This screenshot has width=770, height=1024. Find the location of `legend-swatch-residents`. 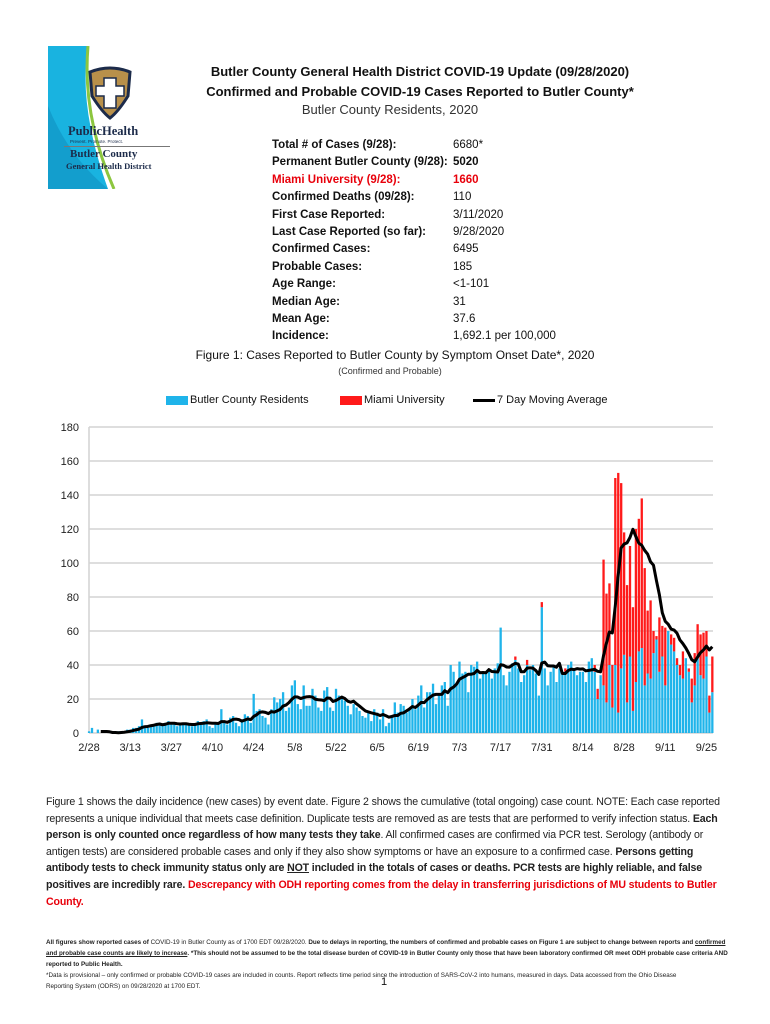

legend-swatch-residents is located at coordinates (177, 400).